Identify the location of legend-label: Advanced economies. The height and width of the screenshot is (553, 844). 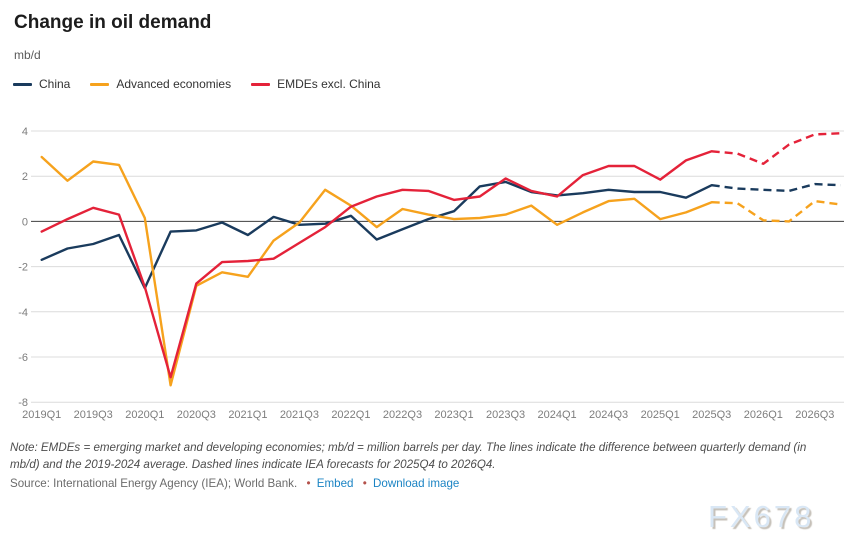
(174, 84).